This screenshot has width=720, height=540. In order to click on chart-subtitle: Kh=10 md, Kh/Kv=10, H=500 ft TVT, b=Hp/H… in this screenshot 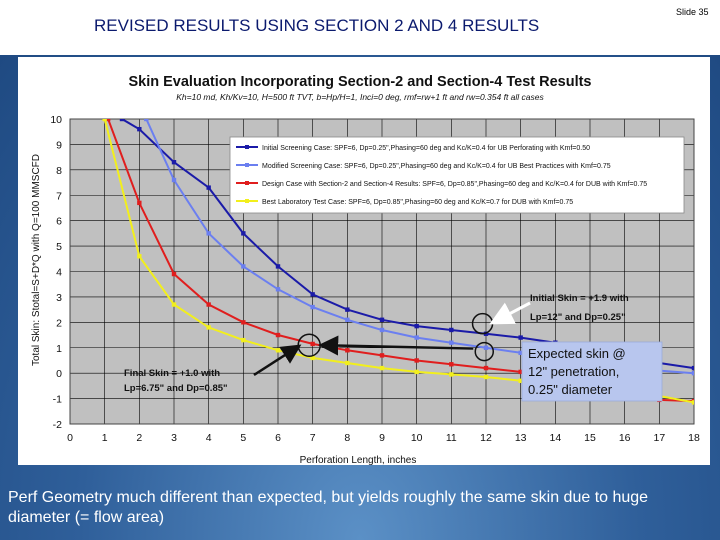, I will do `click(360, 97)`.